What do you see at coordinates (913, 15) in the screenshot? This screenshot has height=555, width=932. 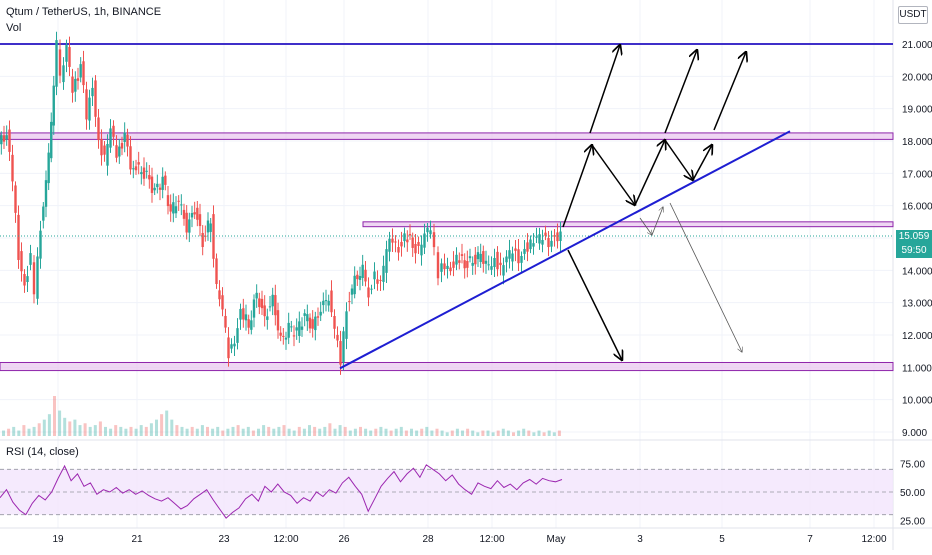 I see `currency-badge: USDT` at bounding box center [913, 15].